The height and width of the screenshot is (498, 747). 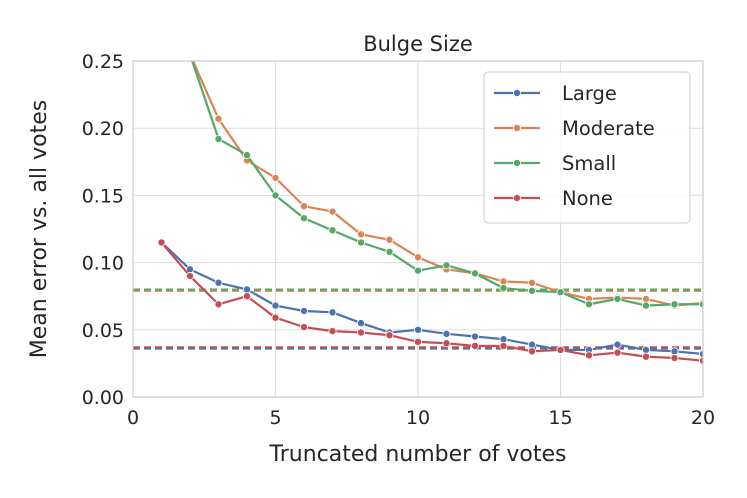 I want to click on legend: Large Moderate Small None, so click(x=587, y=147).